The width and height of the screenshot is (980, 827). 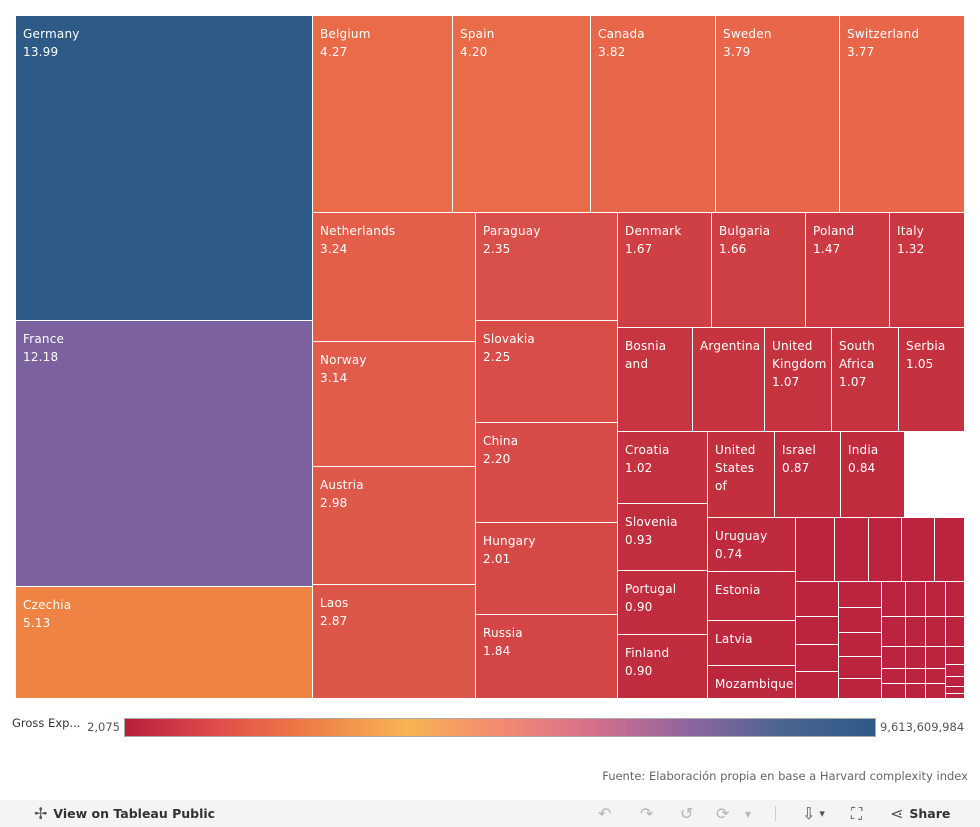 What do you see at coordinates (920, 813) in the screenshot?
I see `share-button: ⋖ Share` at bounding box center [920, 813].